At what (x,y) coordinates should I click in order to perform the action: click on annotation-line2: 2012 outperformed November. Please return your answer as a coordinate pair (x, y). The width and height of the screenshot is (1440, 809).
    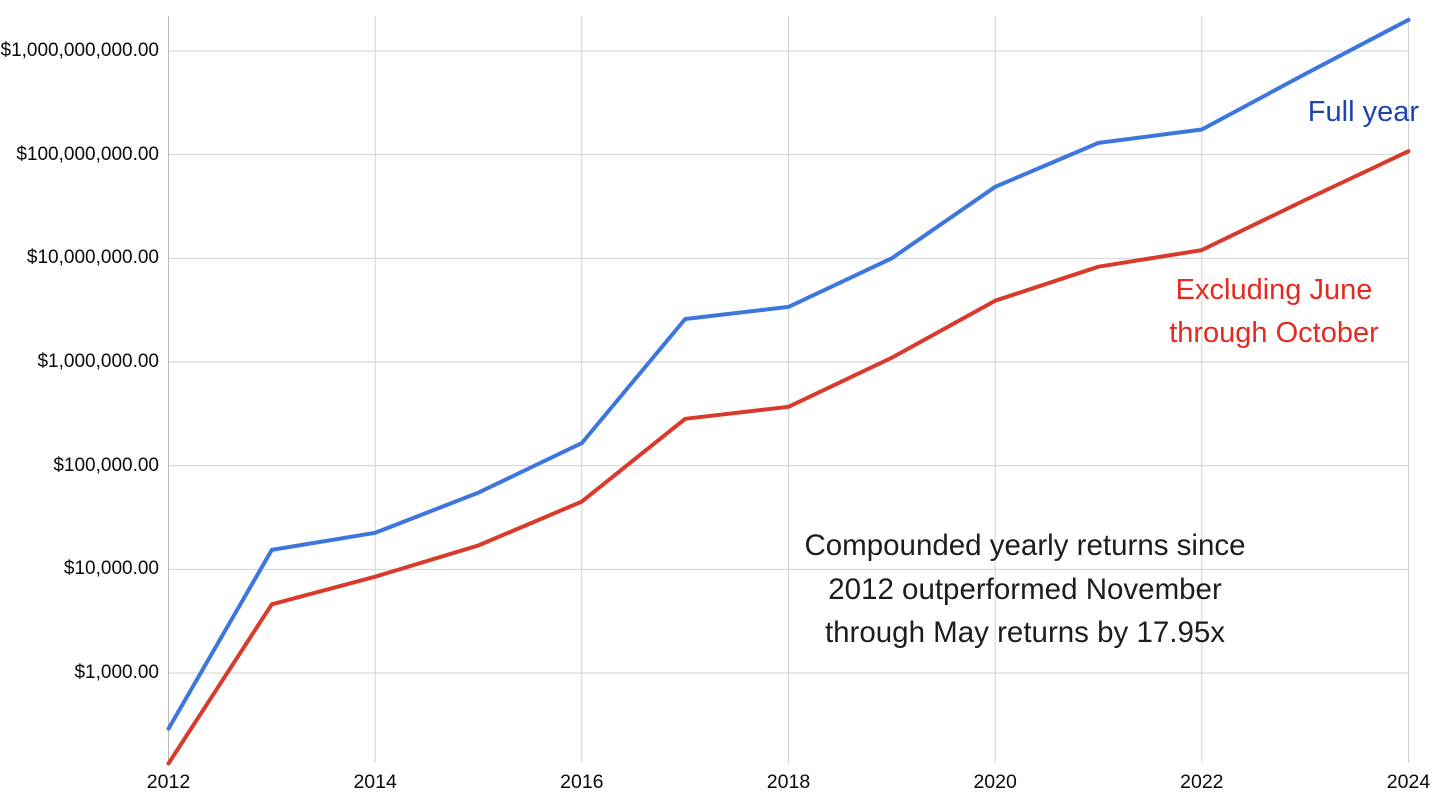
    Looking at the image, I should click on (1025, 589).